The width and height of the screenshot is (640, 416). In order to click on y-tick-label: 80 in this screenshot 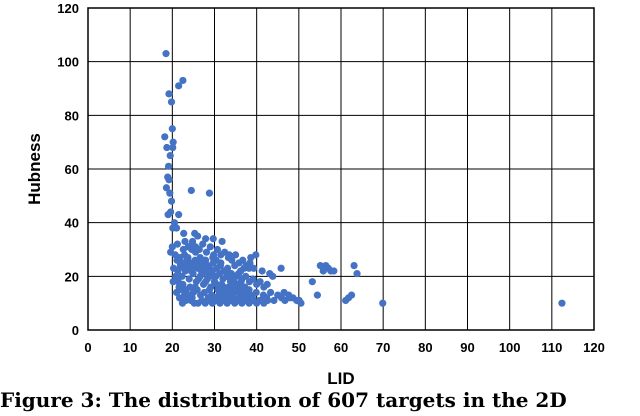, I will do `click(72, 115)`.